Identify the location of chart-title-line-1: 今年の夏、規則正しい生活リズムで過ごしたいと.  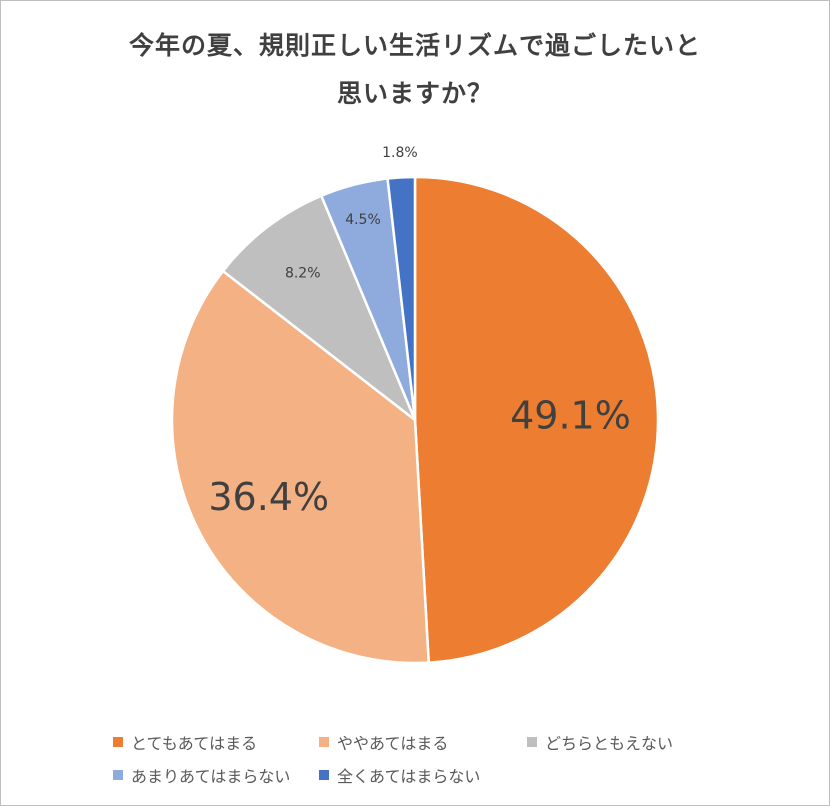
(414, 45).